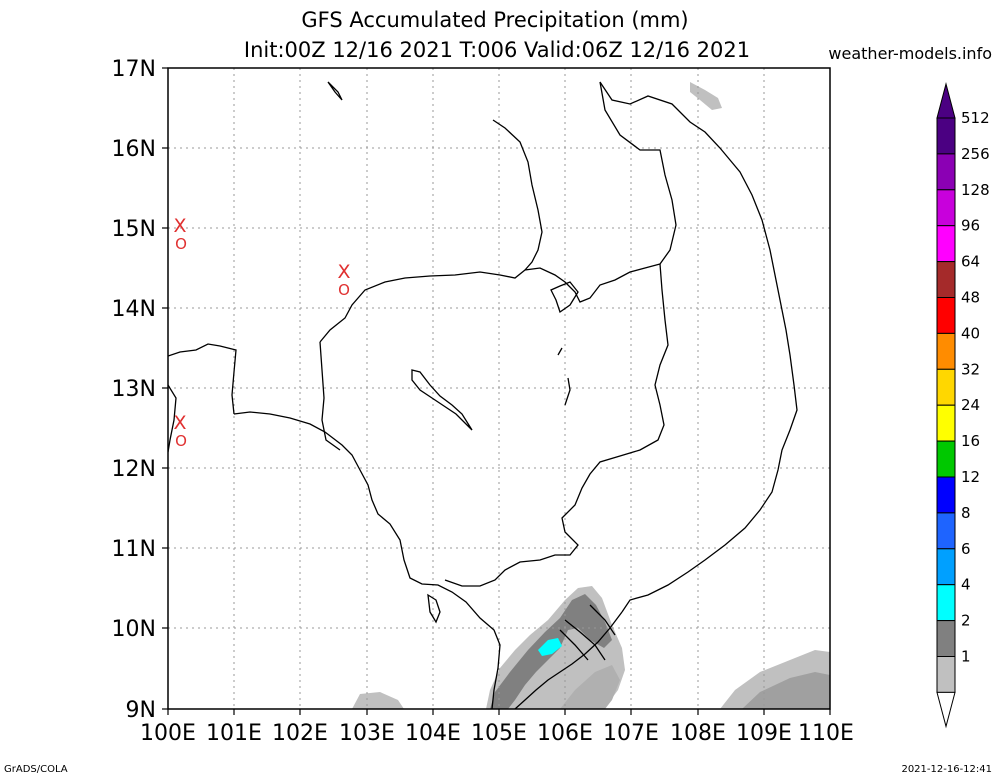  I want to click on map-title: GFS Accumulated Precipitation (mm), so click(495, 20).